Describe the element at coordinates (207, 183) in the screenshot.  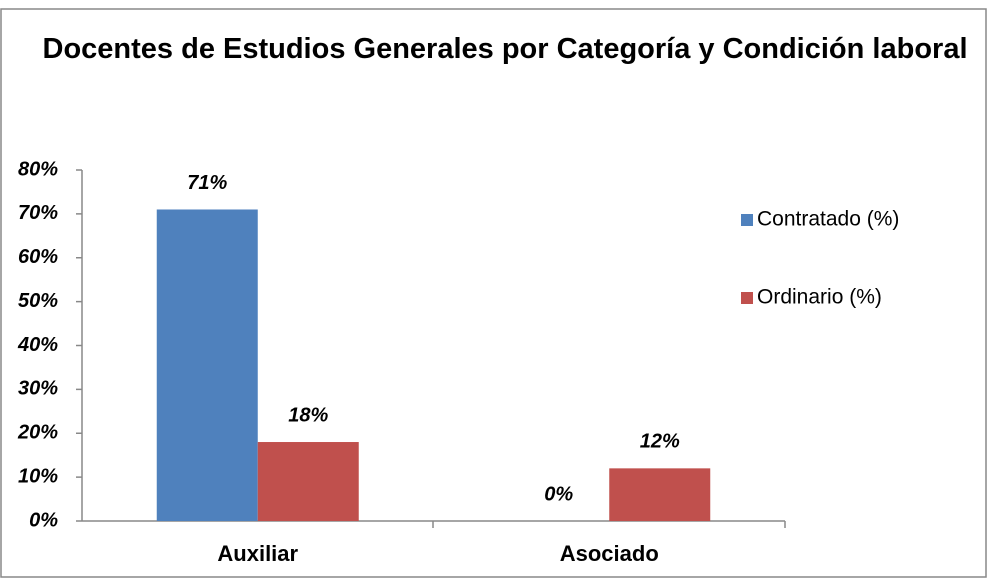
I see `data-label: 71%` at that location.